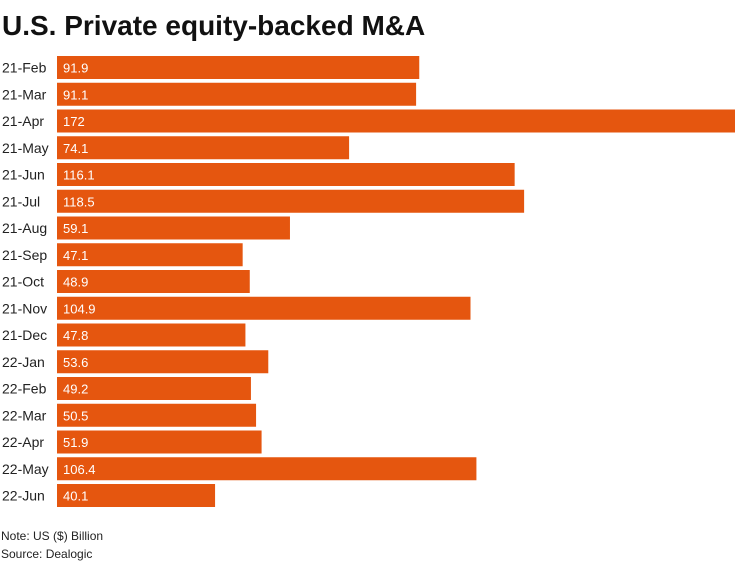 The width and height of the screenshot is (736, 567). I want to click on category-label: 21-Sep, so click(24, 255).